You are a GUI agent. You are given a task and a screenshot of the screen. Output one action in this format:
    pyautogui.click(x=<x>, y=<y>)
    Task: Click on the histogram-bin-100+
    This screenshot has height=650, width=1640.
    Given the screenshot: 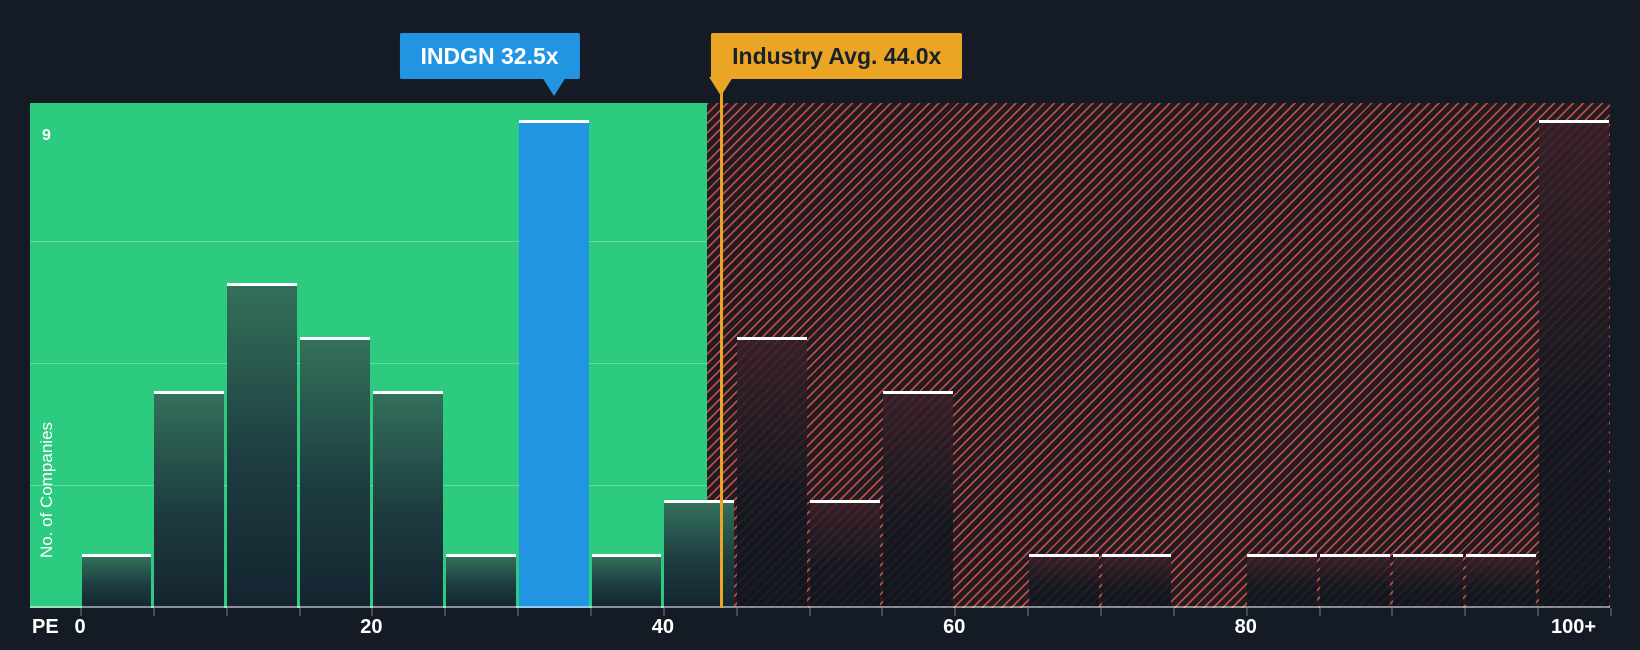 What is the action you would take?
    pyautogui.click(x=1573, y=355)
    